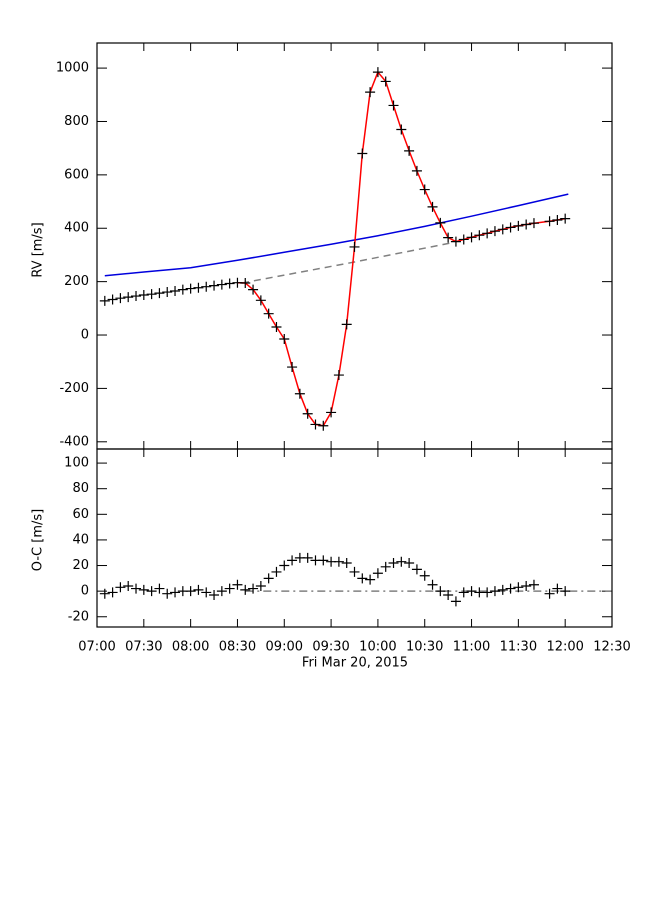 This screenshot has width=650, height=900. Describe the element at coordinates (336, 235) in the screenshot. I see `data-line` at that location.